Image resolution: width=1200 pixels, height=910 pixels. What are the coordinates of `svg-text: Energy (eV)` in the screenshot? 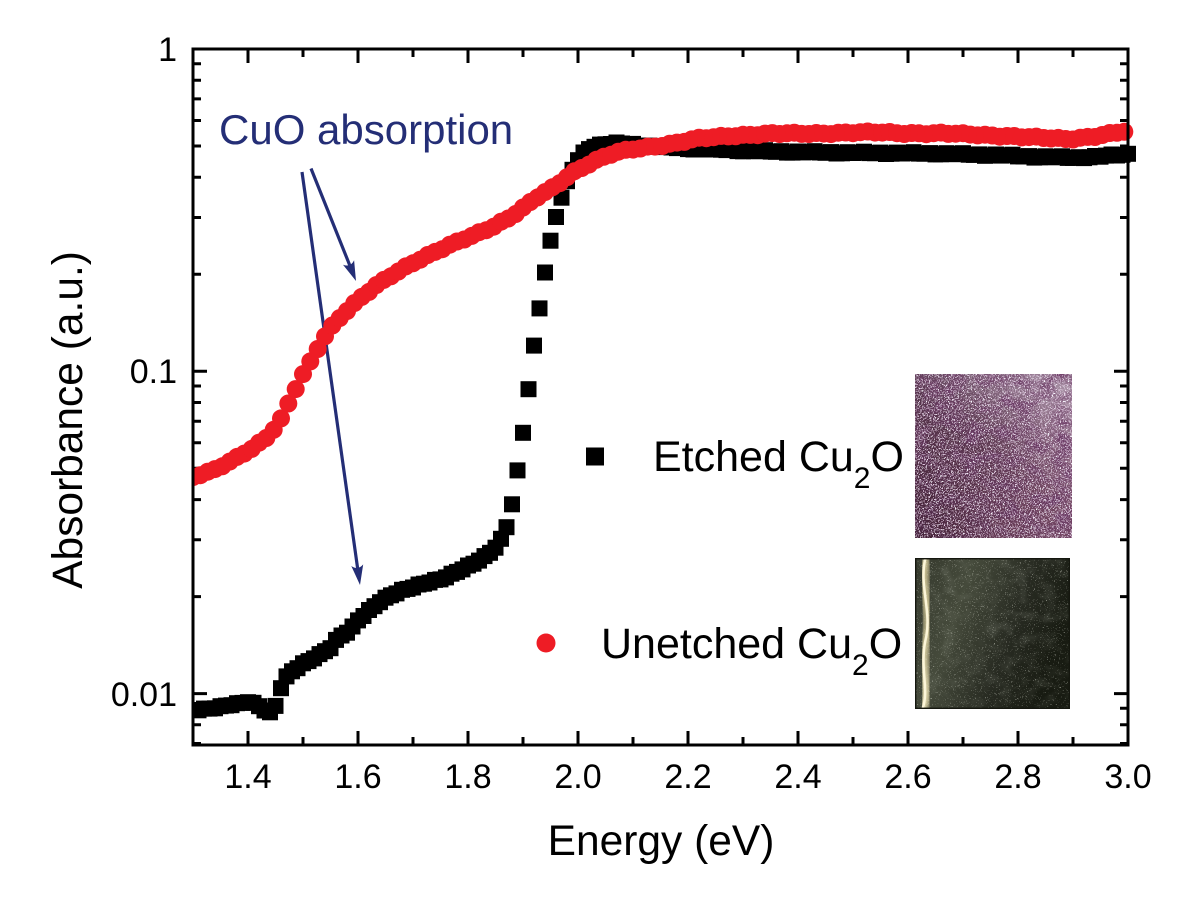 It's located at (661, 841).